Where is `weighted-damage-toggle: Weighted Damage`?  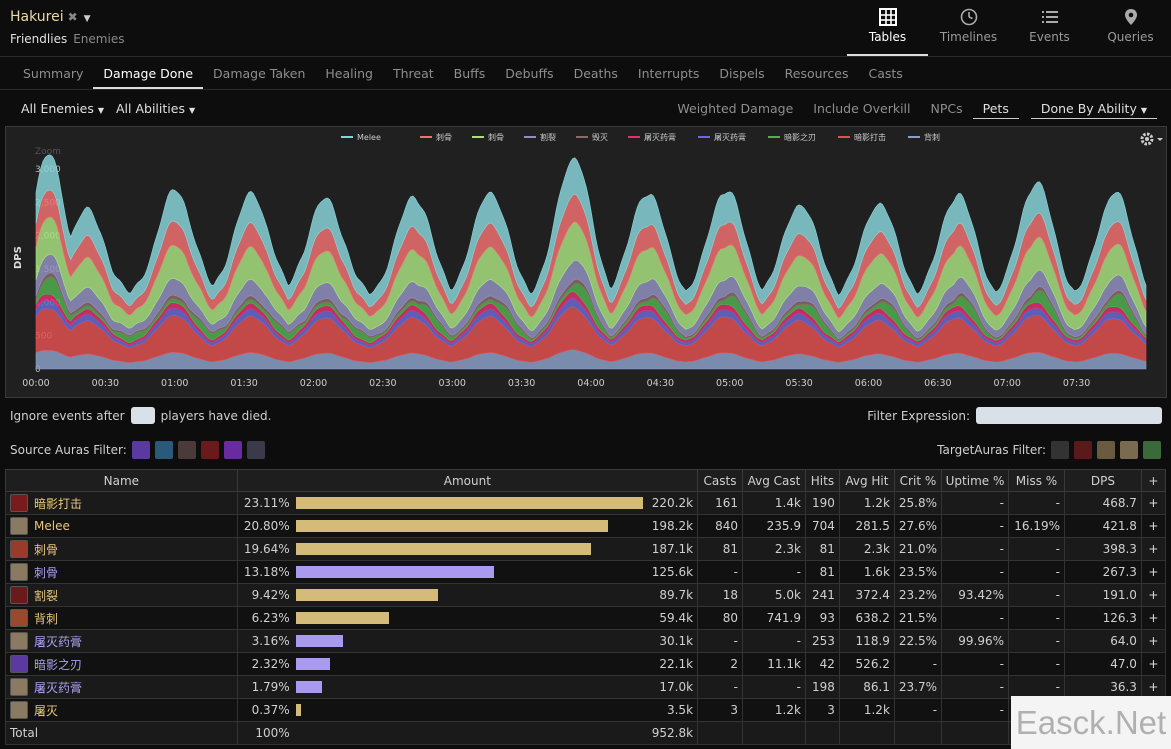 weighted-damage-toggle: Weighted Damage is located at coordinates (735, 108).